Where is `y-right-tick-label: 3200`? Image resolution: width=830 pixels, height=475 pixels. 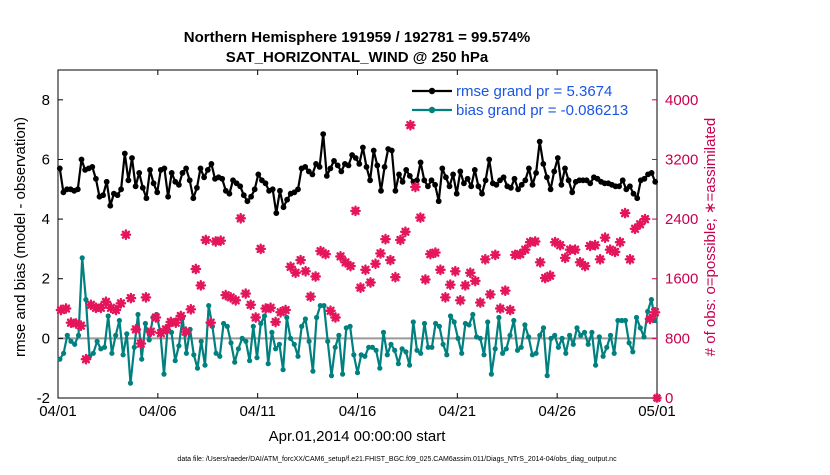 y-right-tick-label: 3200 is located at coordinates (681, 159).